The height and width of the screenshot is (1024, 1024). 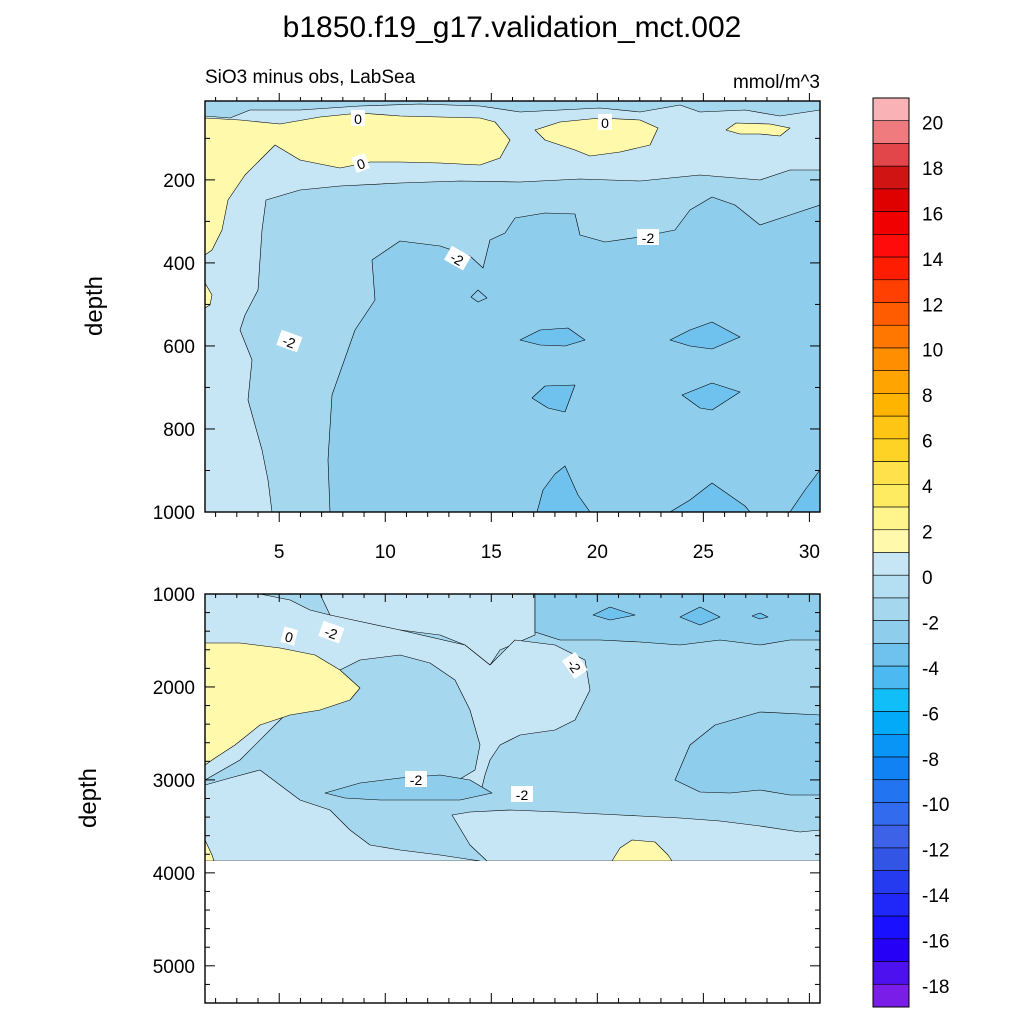 I want to click on upper-region-minus2-to-minus3, so click(x=573, y=354).